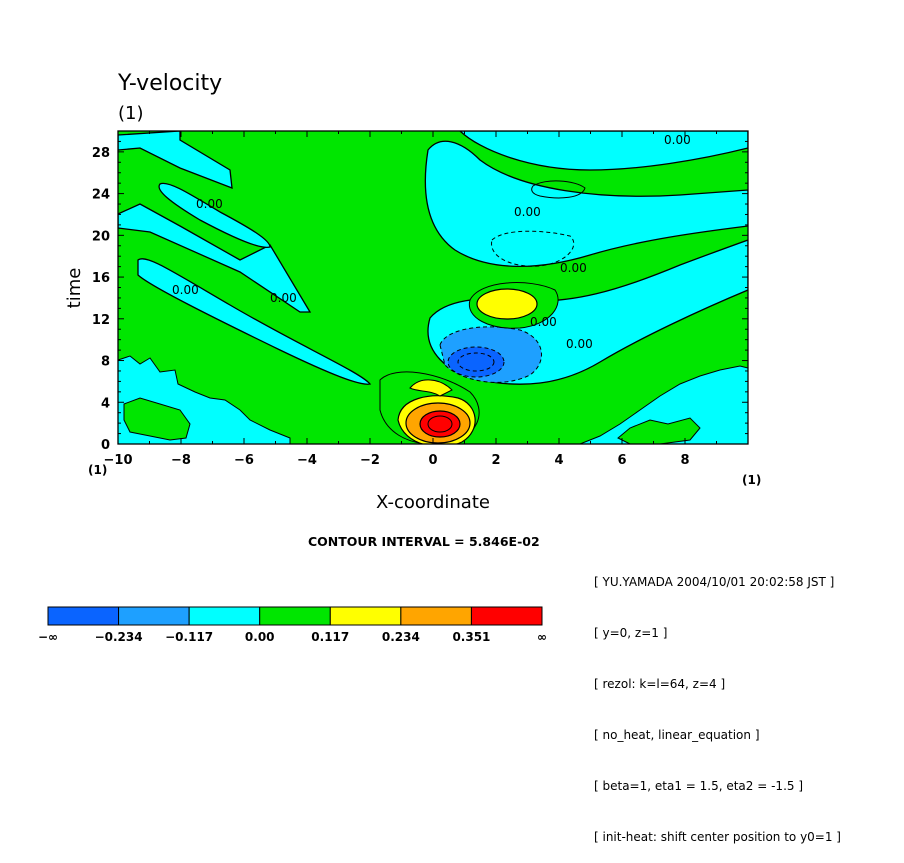 Image resolution: width=904 pixels, height=863 pixels. I want to click on y-tick-label: 8, so click(105, 362).